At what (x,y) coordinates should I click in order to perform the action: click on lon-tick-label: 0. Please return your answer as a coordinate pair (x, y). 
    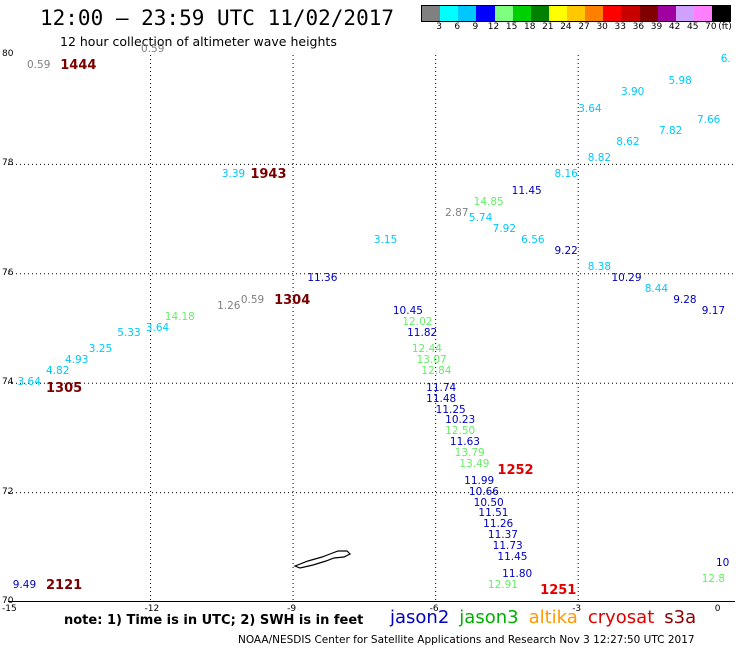
    Looking at the image, I should click on (717, 609).